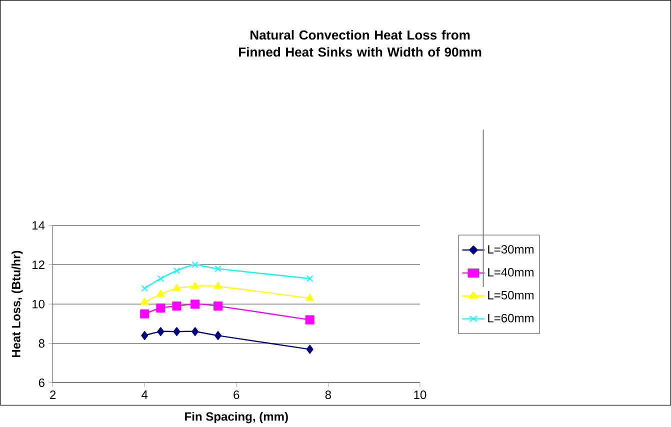  Describe the element at coordinates (41, 383) in the screenshot. I see `y-tick-label: 6` at that location.